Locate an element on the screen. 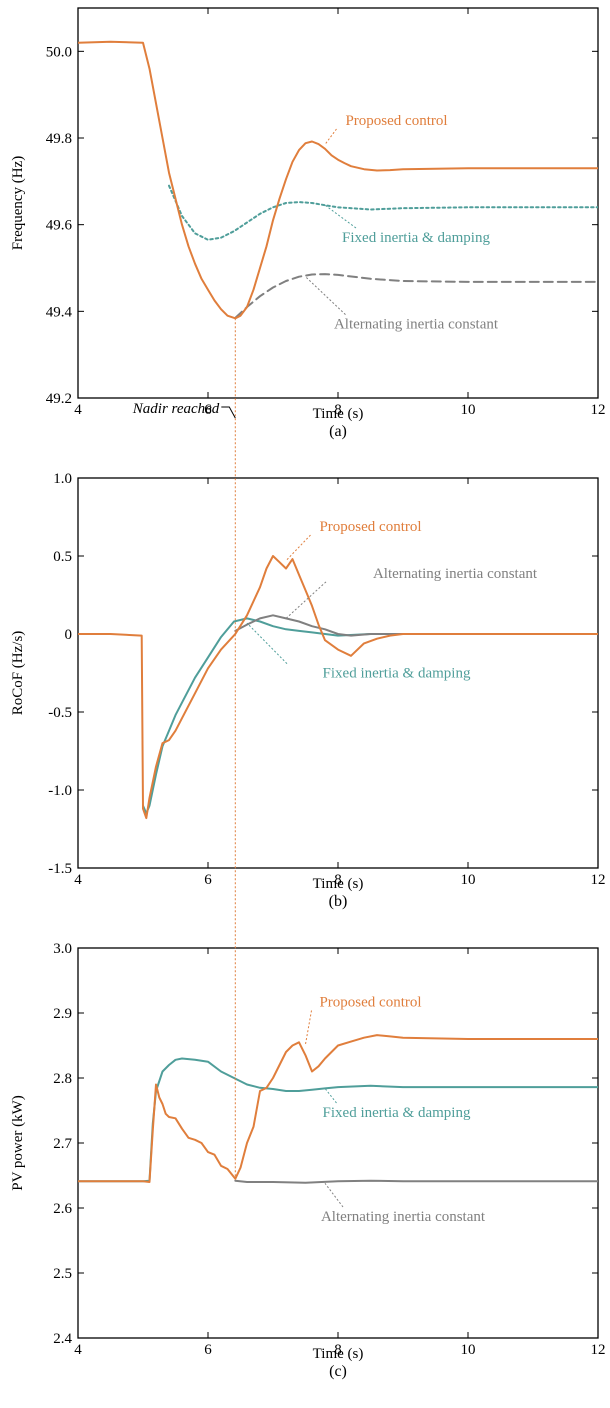  y-tick-label: 49.4 is located at coordinates (59, 312).